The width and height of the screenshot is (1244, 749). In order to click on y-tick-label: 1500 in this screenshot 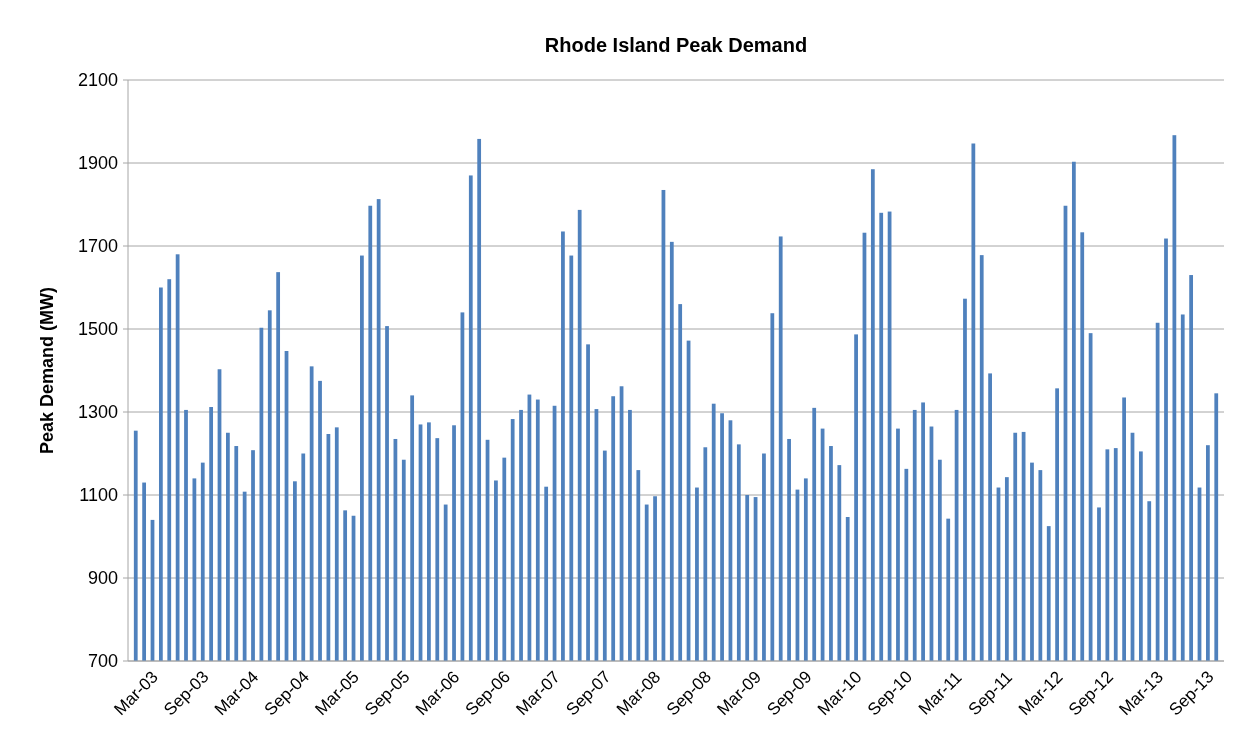, I will do `click(97, 329)`.